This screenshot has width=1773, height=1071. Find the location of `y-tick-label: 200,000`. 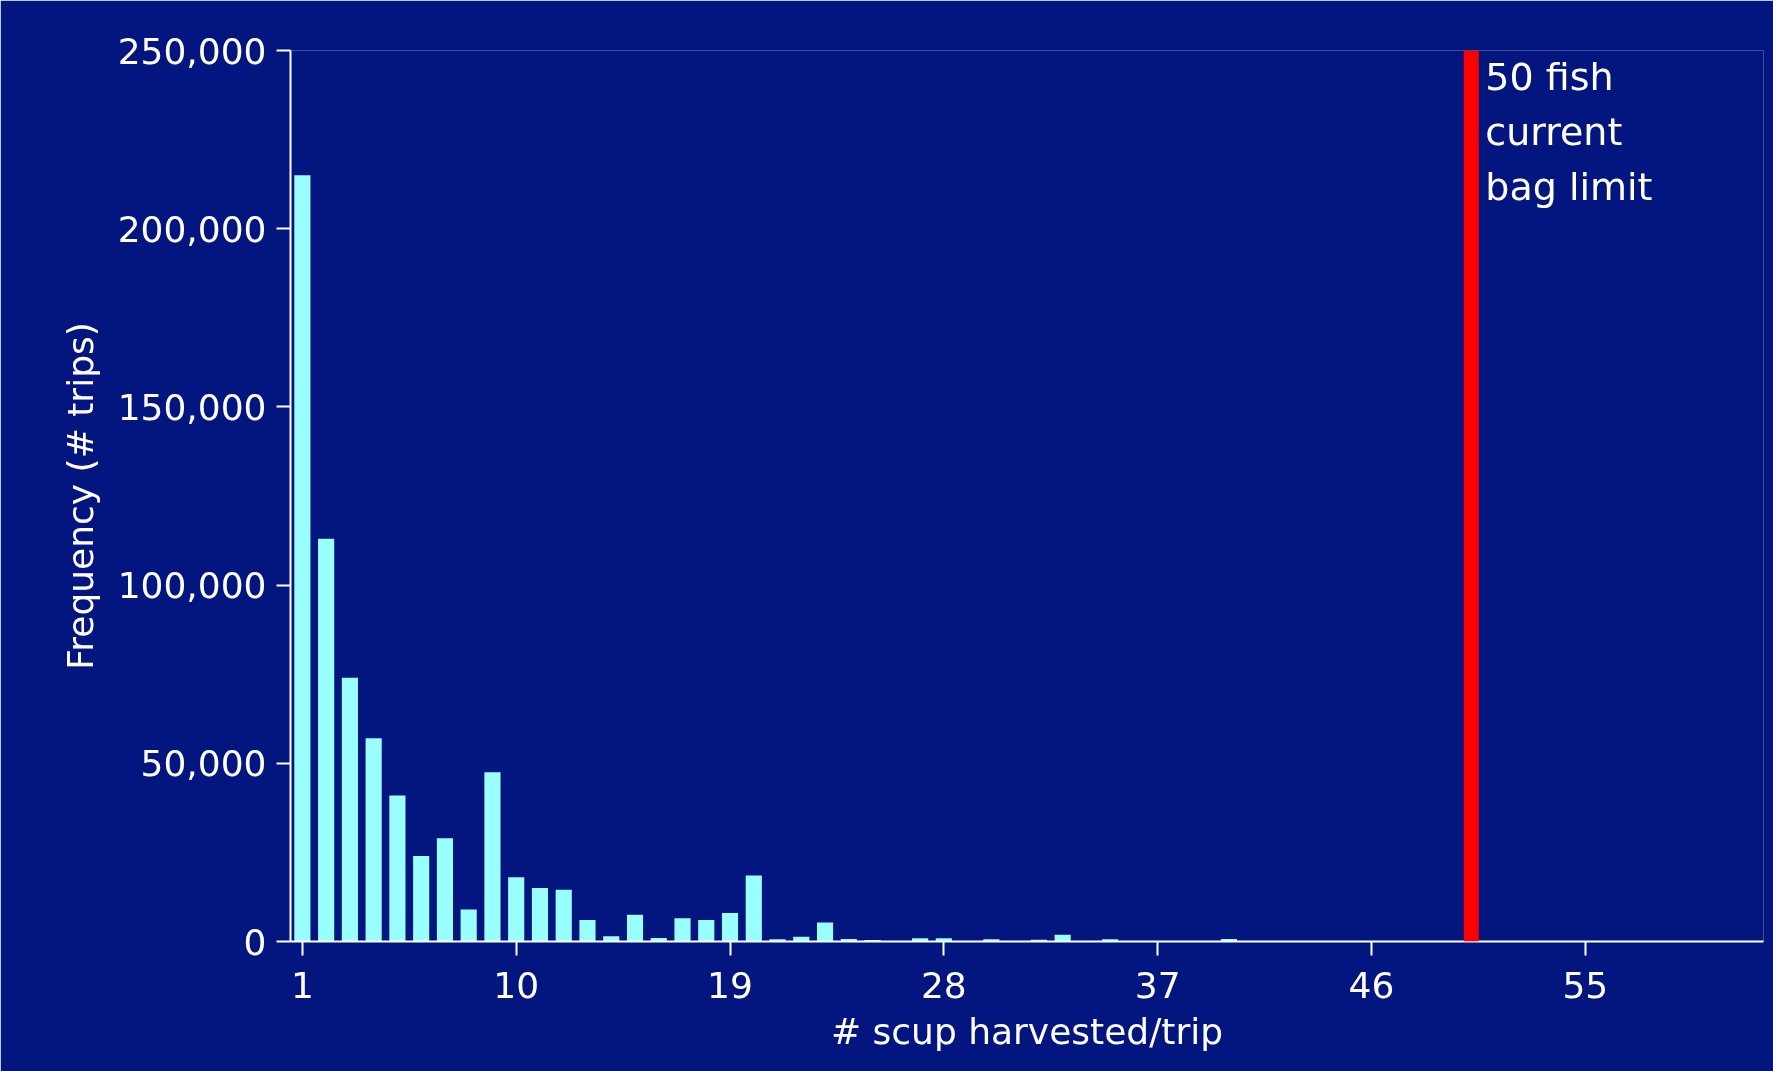

y-tick-label: 200,000 is located at coordinates (192, 229).